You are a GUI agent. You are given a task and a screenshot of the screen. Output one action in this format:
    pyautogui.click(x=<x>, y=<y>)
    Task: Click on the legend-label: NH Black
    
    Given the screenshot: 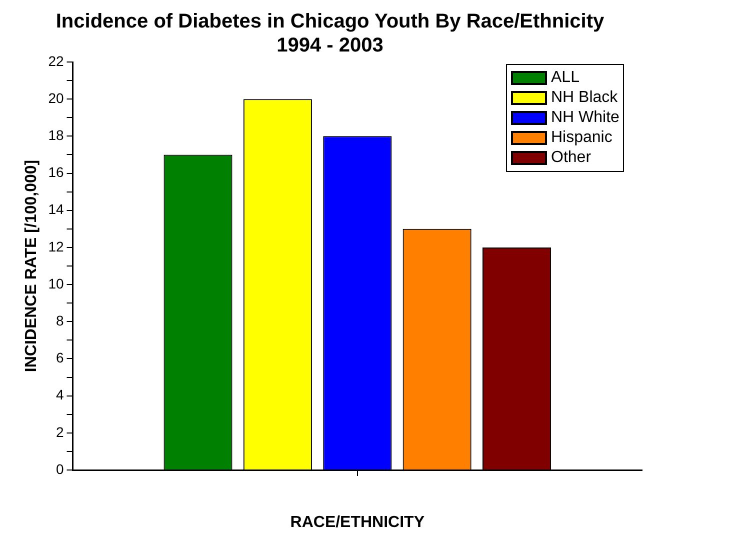 What is the action you would take?
    pyautogui.click(x=584, y=98)
    